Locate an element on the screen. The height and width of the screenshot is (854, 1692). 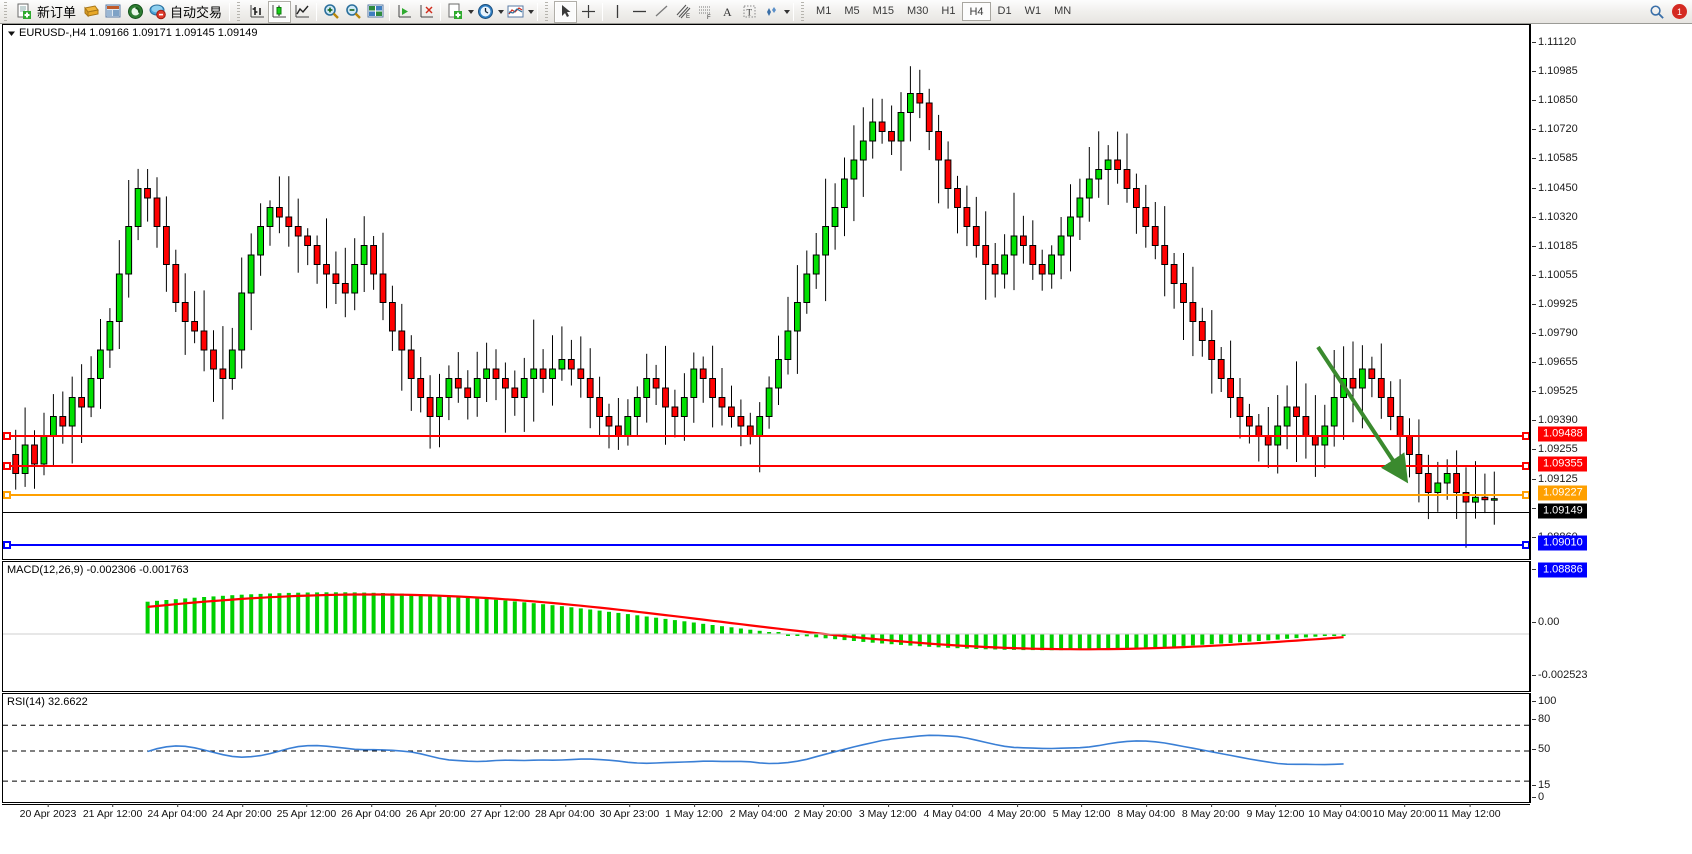
time-tick: 24 Apr 20:00 is located at coordinates (242, 812).